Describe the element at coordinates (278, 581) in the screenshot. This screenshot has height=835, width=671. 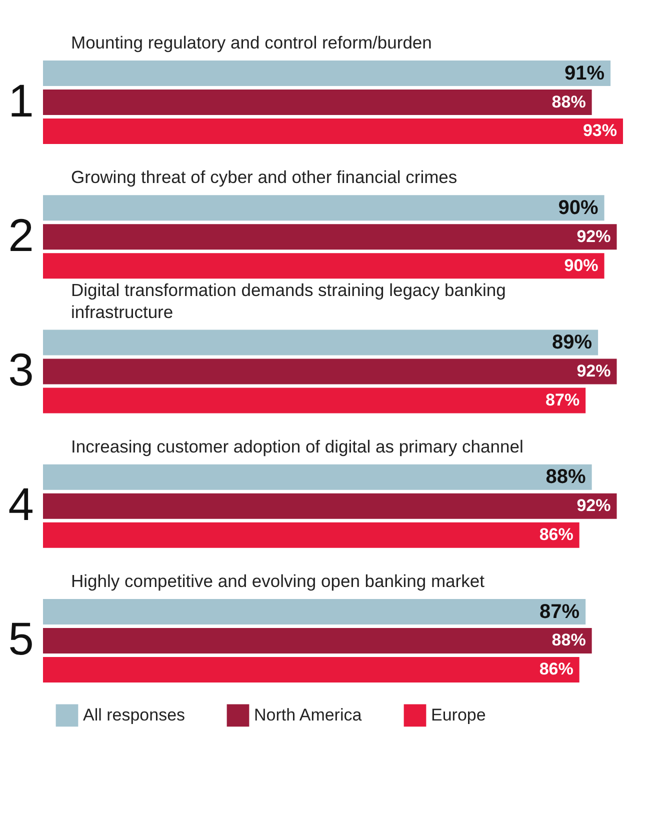
I see `y-tick-label: Highly competitive and evolving open banking market` at that location.